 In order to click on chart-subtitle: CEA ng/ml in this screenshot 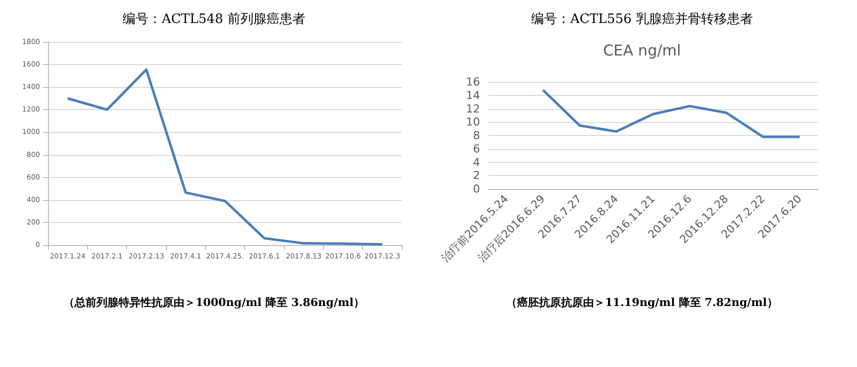, I will do `click(642, 51)`.